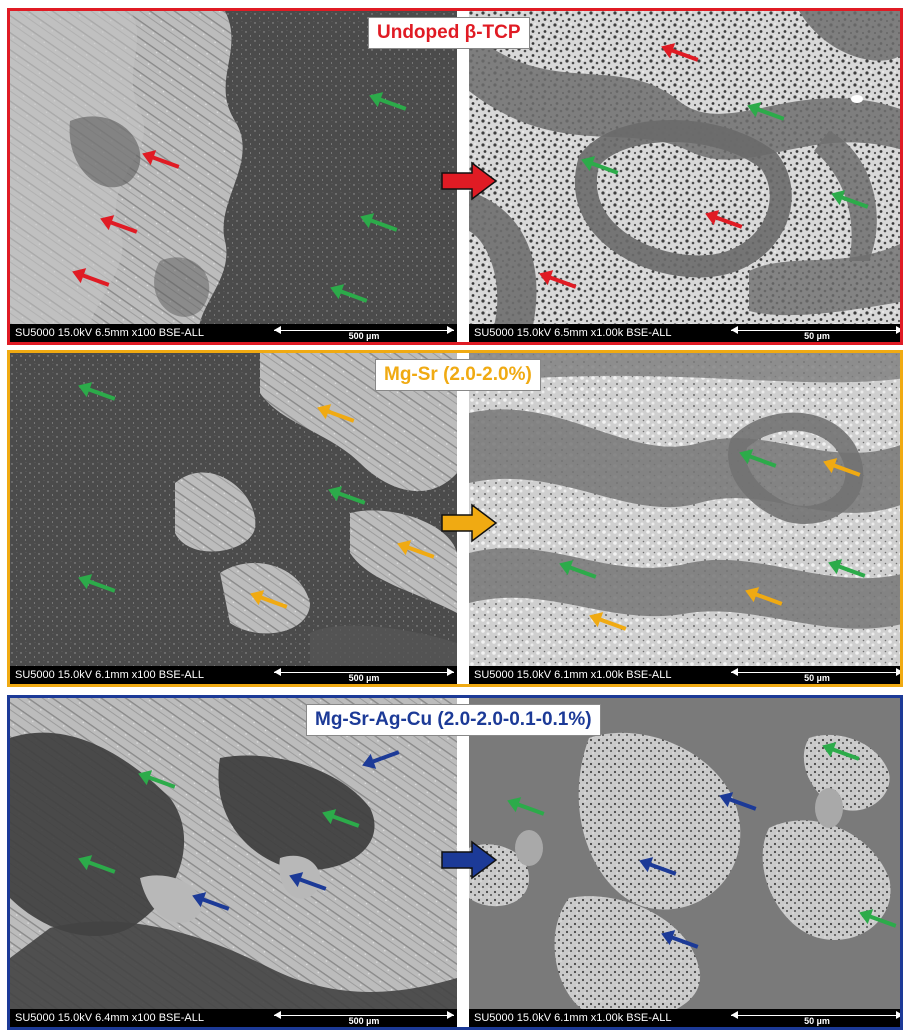 The height and width of the screenshot is (1030, 906). What do you see at coordinates (449, 33) in the screenshot?
I see `sample-label: Undoped β-TCP` at bounding box center [449, 33].